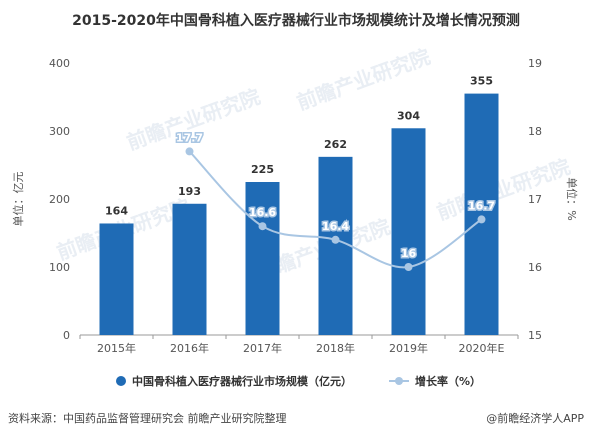 This screenshot has width=592, height=438. I want to click on y2-tick-label: 17, so click(535, 199).